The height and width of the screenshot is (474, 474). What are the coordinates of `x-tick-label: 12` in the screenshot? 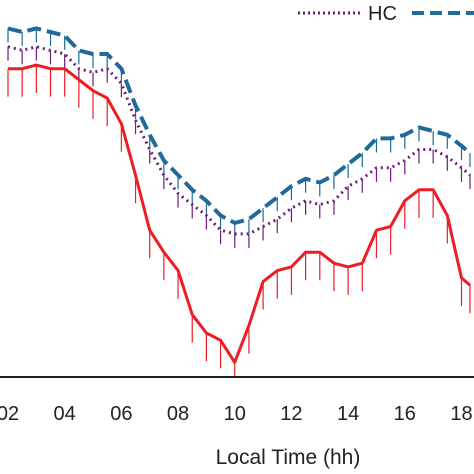 It's located at (291, 414).